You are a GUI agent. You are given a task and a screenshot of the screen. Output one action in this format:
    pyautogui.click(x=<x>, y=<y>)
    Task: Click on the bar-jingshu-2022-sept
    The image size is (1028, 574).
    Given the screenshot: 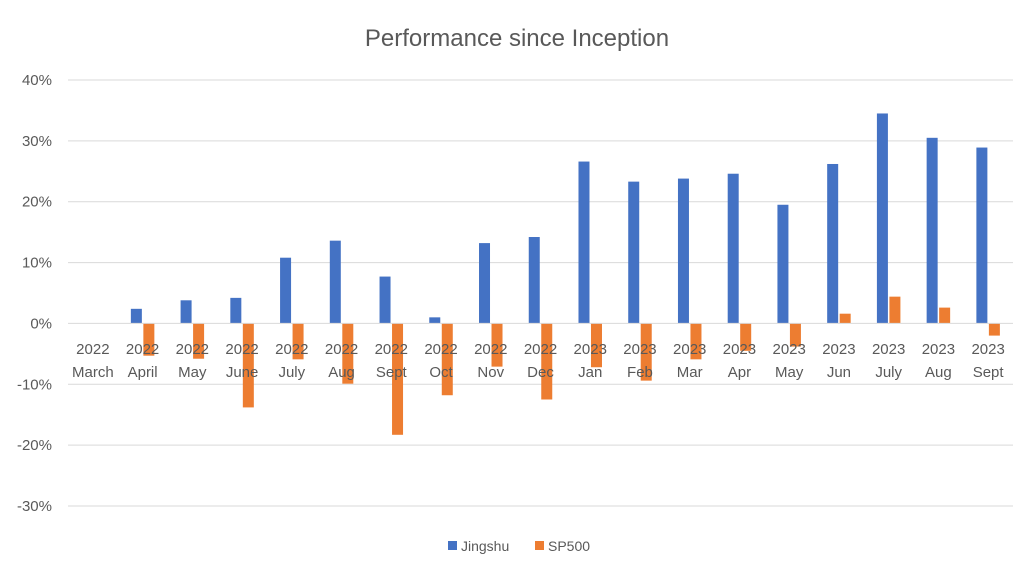 What is the action you would take?
    pyautogui.click(x=385, y=300)
    